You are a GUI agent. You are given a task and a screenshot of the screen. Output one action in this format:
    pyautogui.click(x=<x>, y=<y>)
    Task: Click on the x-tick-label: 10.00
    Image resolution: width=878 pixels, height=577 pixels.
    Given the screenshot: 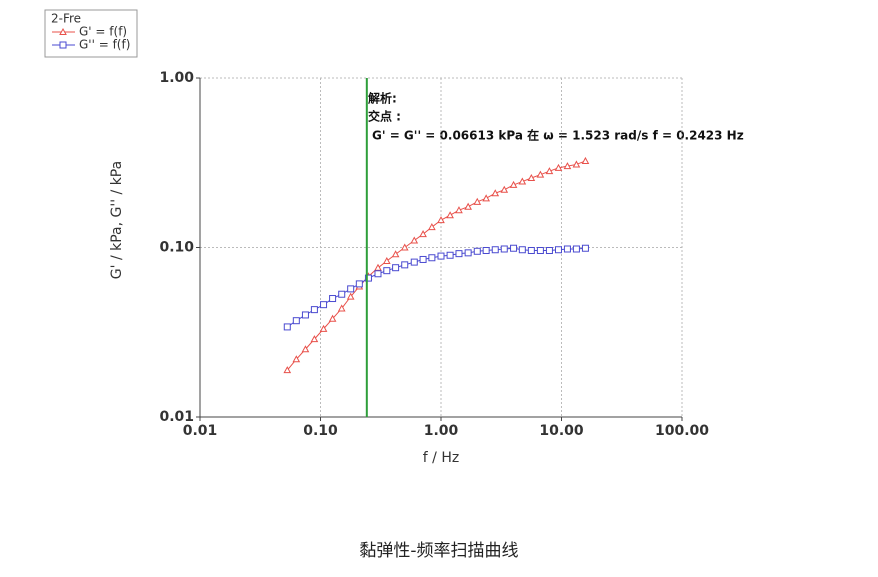 What is the action you would take?
    pyautogui.click(x=561, y=431)
    